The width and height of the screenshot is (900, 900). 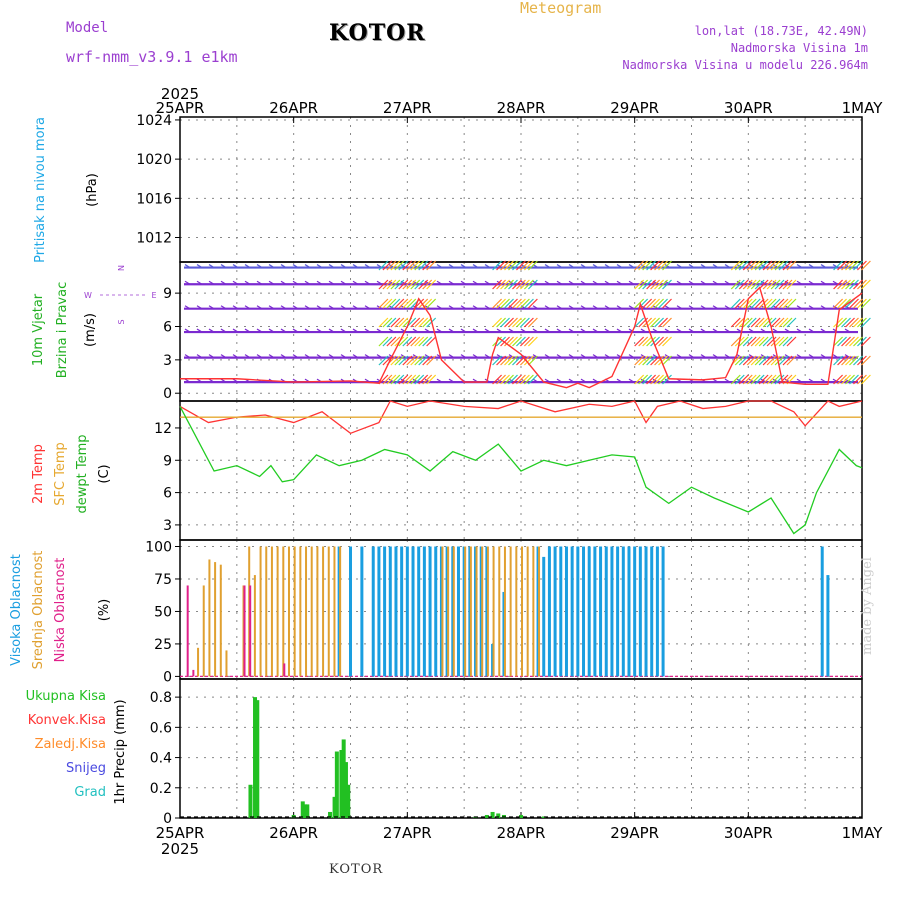 What do you see at coordinates (180, 849) in the screenshot?
I see `year-label-bottom: 2025` at bounding box center [180, 849].